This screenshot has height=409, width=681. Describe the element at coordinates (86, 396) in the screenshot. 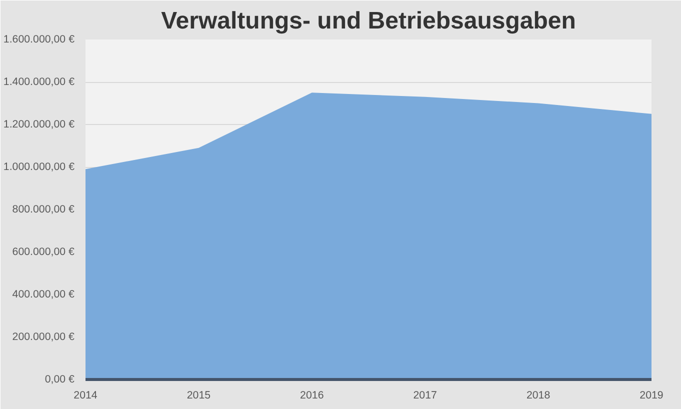

I see `x-tick-label: 2014` at that location.